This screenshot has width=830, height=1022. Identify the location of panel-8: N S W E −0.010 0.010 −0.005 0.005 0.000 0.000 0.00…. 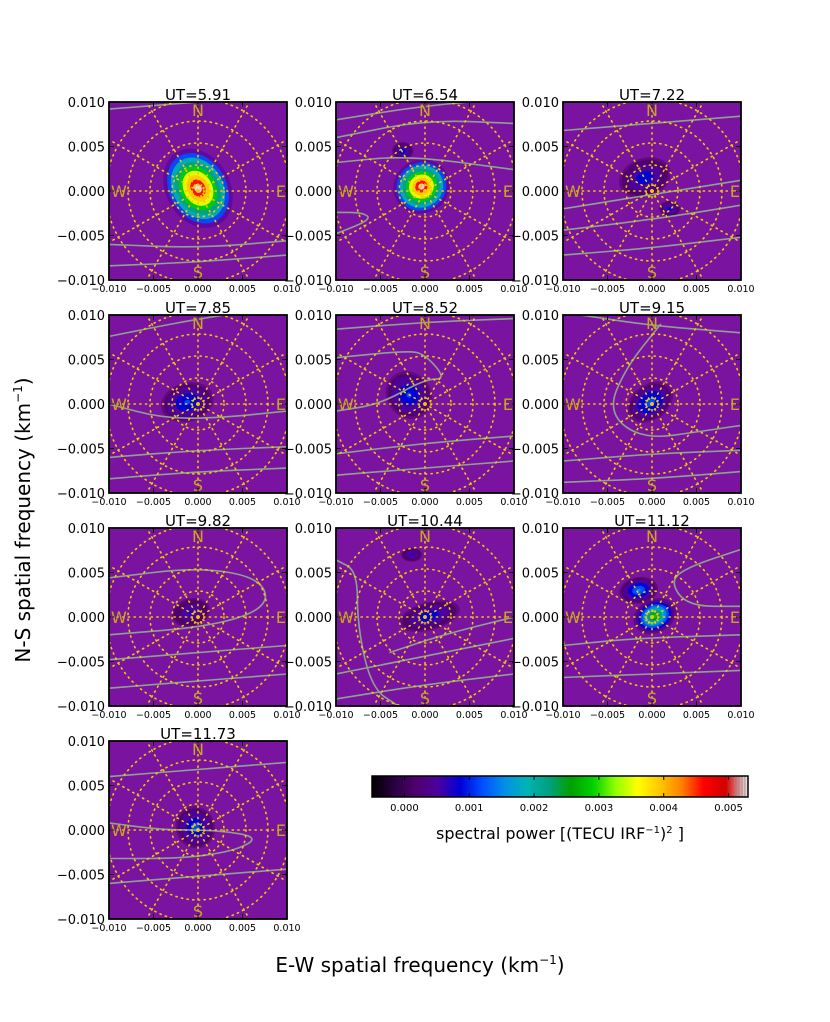
(406, 616).